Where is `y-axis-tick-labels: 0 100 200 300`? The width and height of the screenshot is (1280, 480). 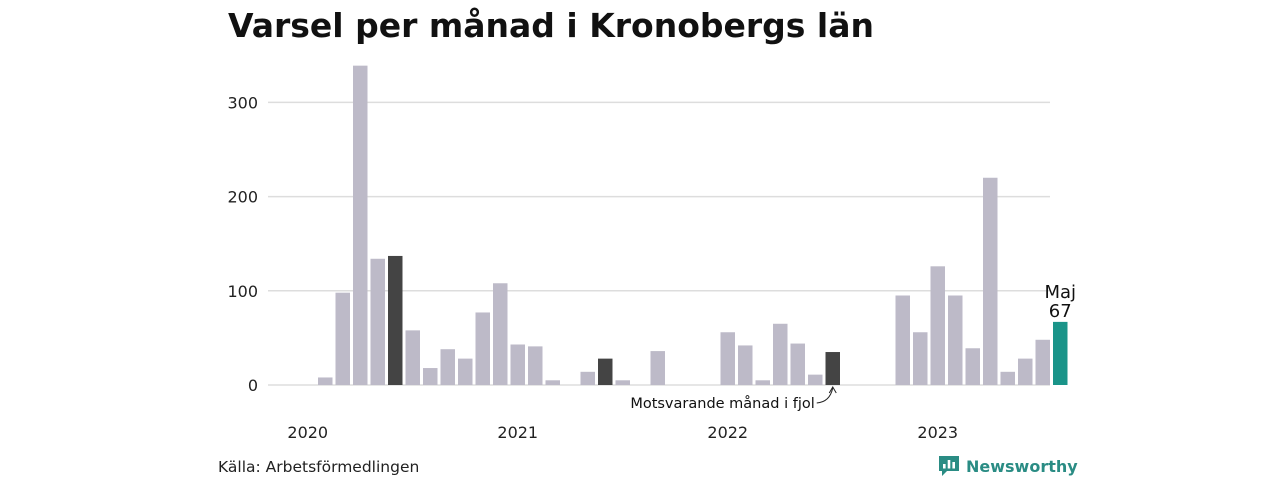 y-axis-tick-labels: 0 100 200 300 is located at coordinates (242, 244).